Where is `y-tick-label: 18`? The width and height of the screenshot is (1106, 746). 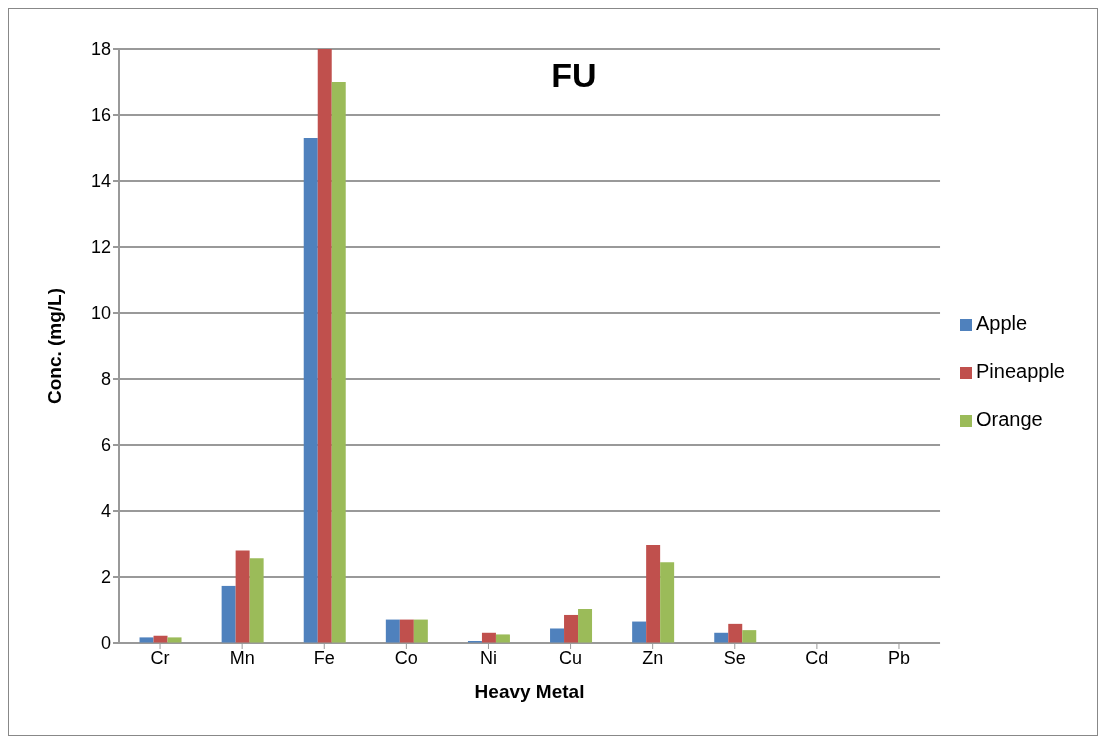 y-tick-label: 18 is located at coordinates (100, 49).